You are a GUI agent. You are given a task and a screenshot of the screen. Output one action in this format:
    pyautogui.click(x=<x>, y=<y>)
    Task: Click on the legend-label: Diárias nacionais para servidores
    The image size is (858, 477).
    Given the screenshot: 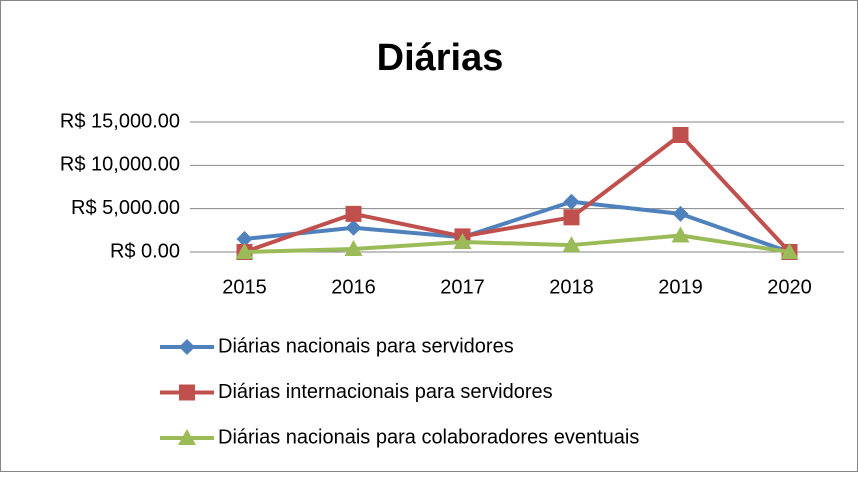 What is the action you would take?
    pyautogui.click(x=366, y=346)
    